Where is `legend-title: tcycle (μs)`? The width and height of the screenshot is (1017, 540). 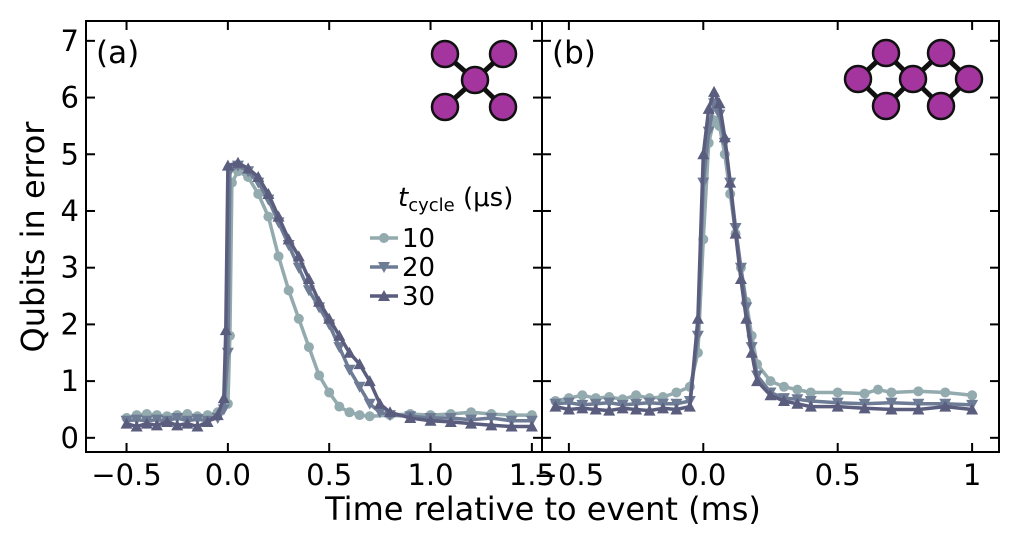
legend-title: tcycle (μs) is located at coordinates (455, 199).